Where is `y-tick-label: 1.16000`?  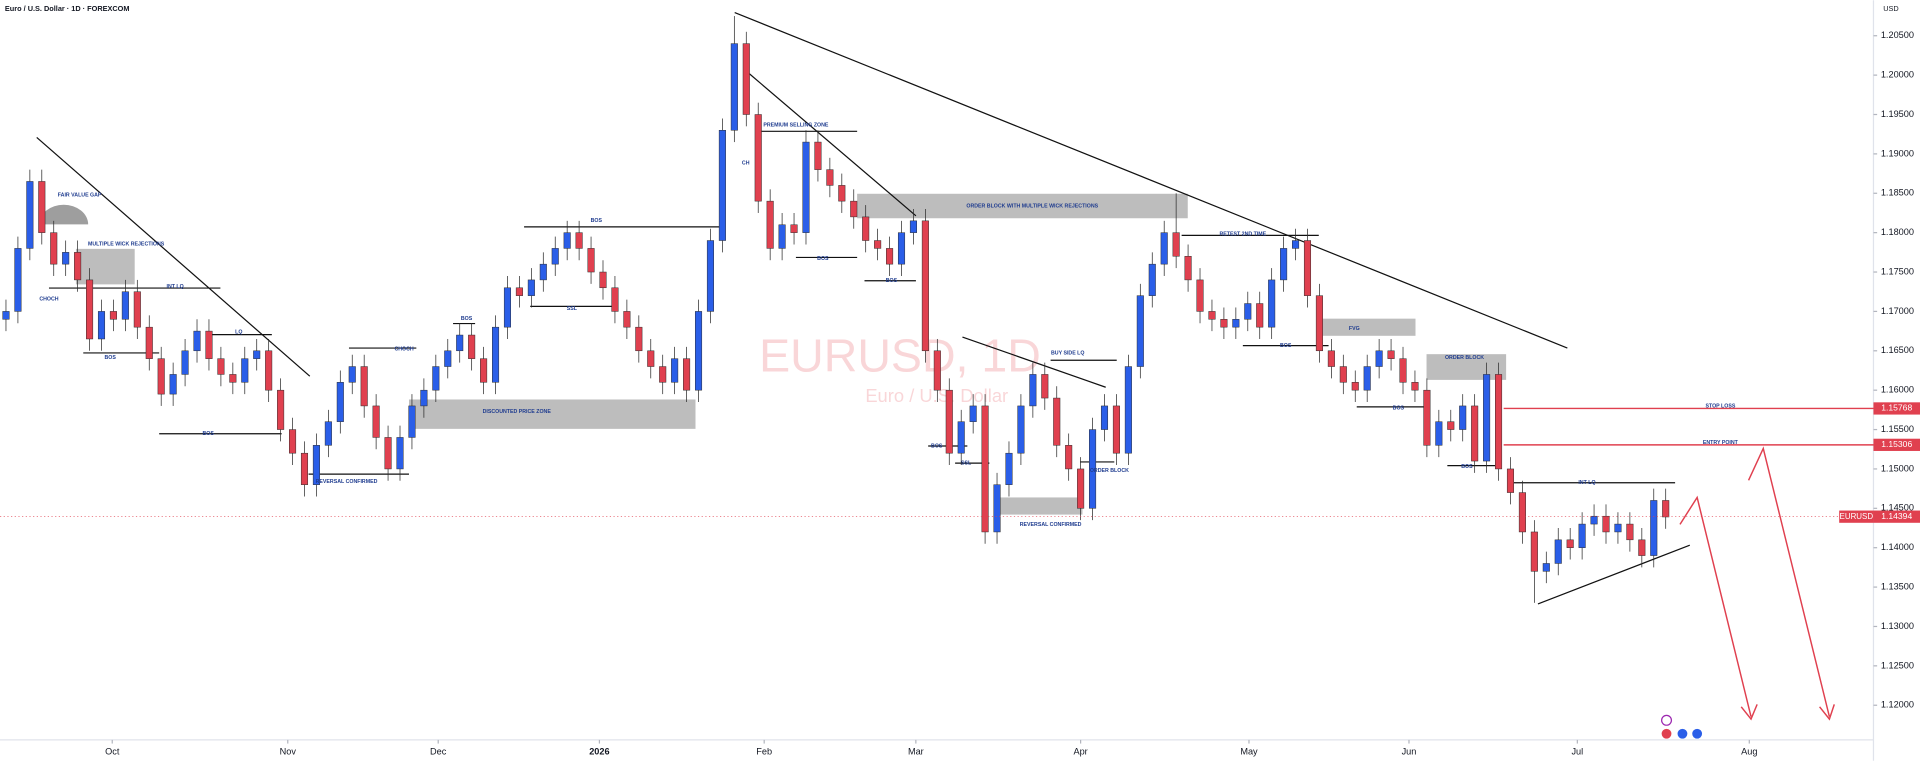
y-tick-label: 1.16000 is located at coordinates (1897, 390).